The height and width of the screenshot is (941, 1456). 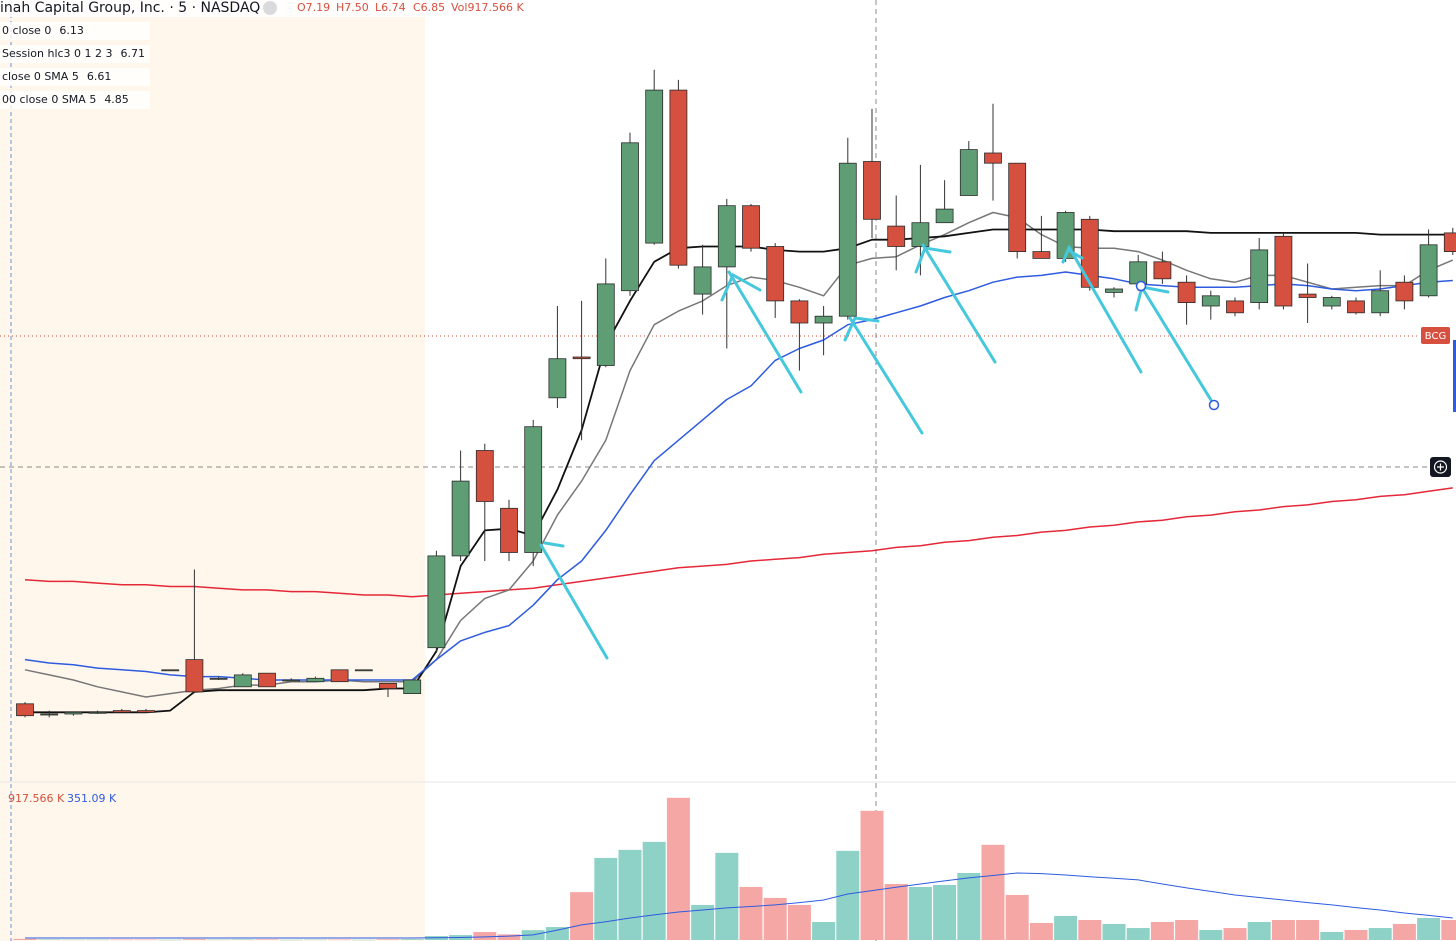 What do you see at coordinates (1454, 376) in the screenshot?
I see `scale-marker` at bounding box center [1454, 376].